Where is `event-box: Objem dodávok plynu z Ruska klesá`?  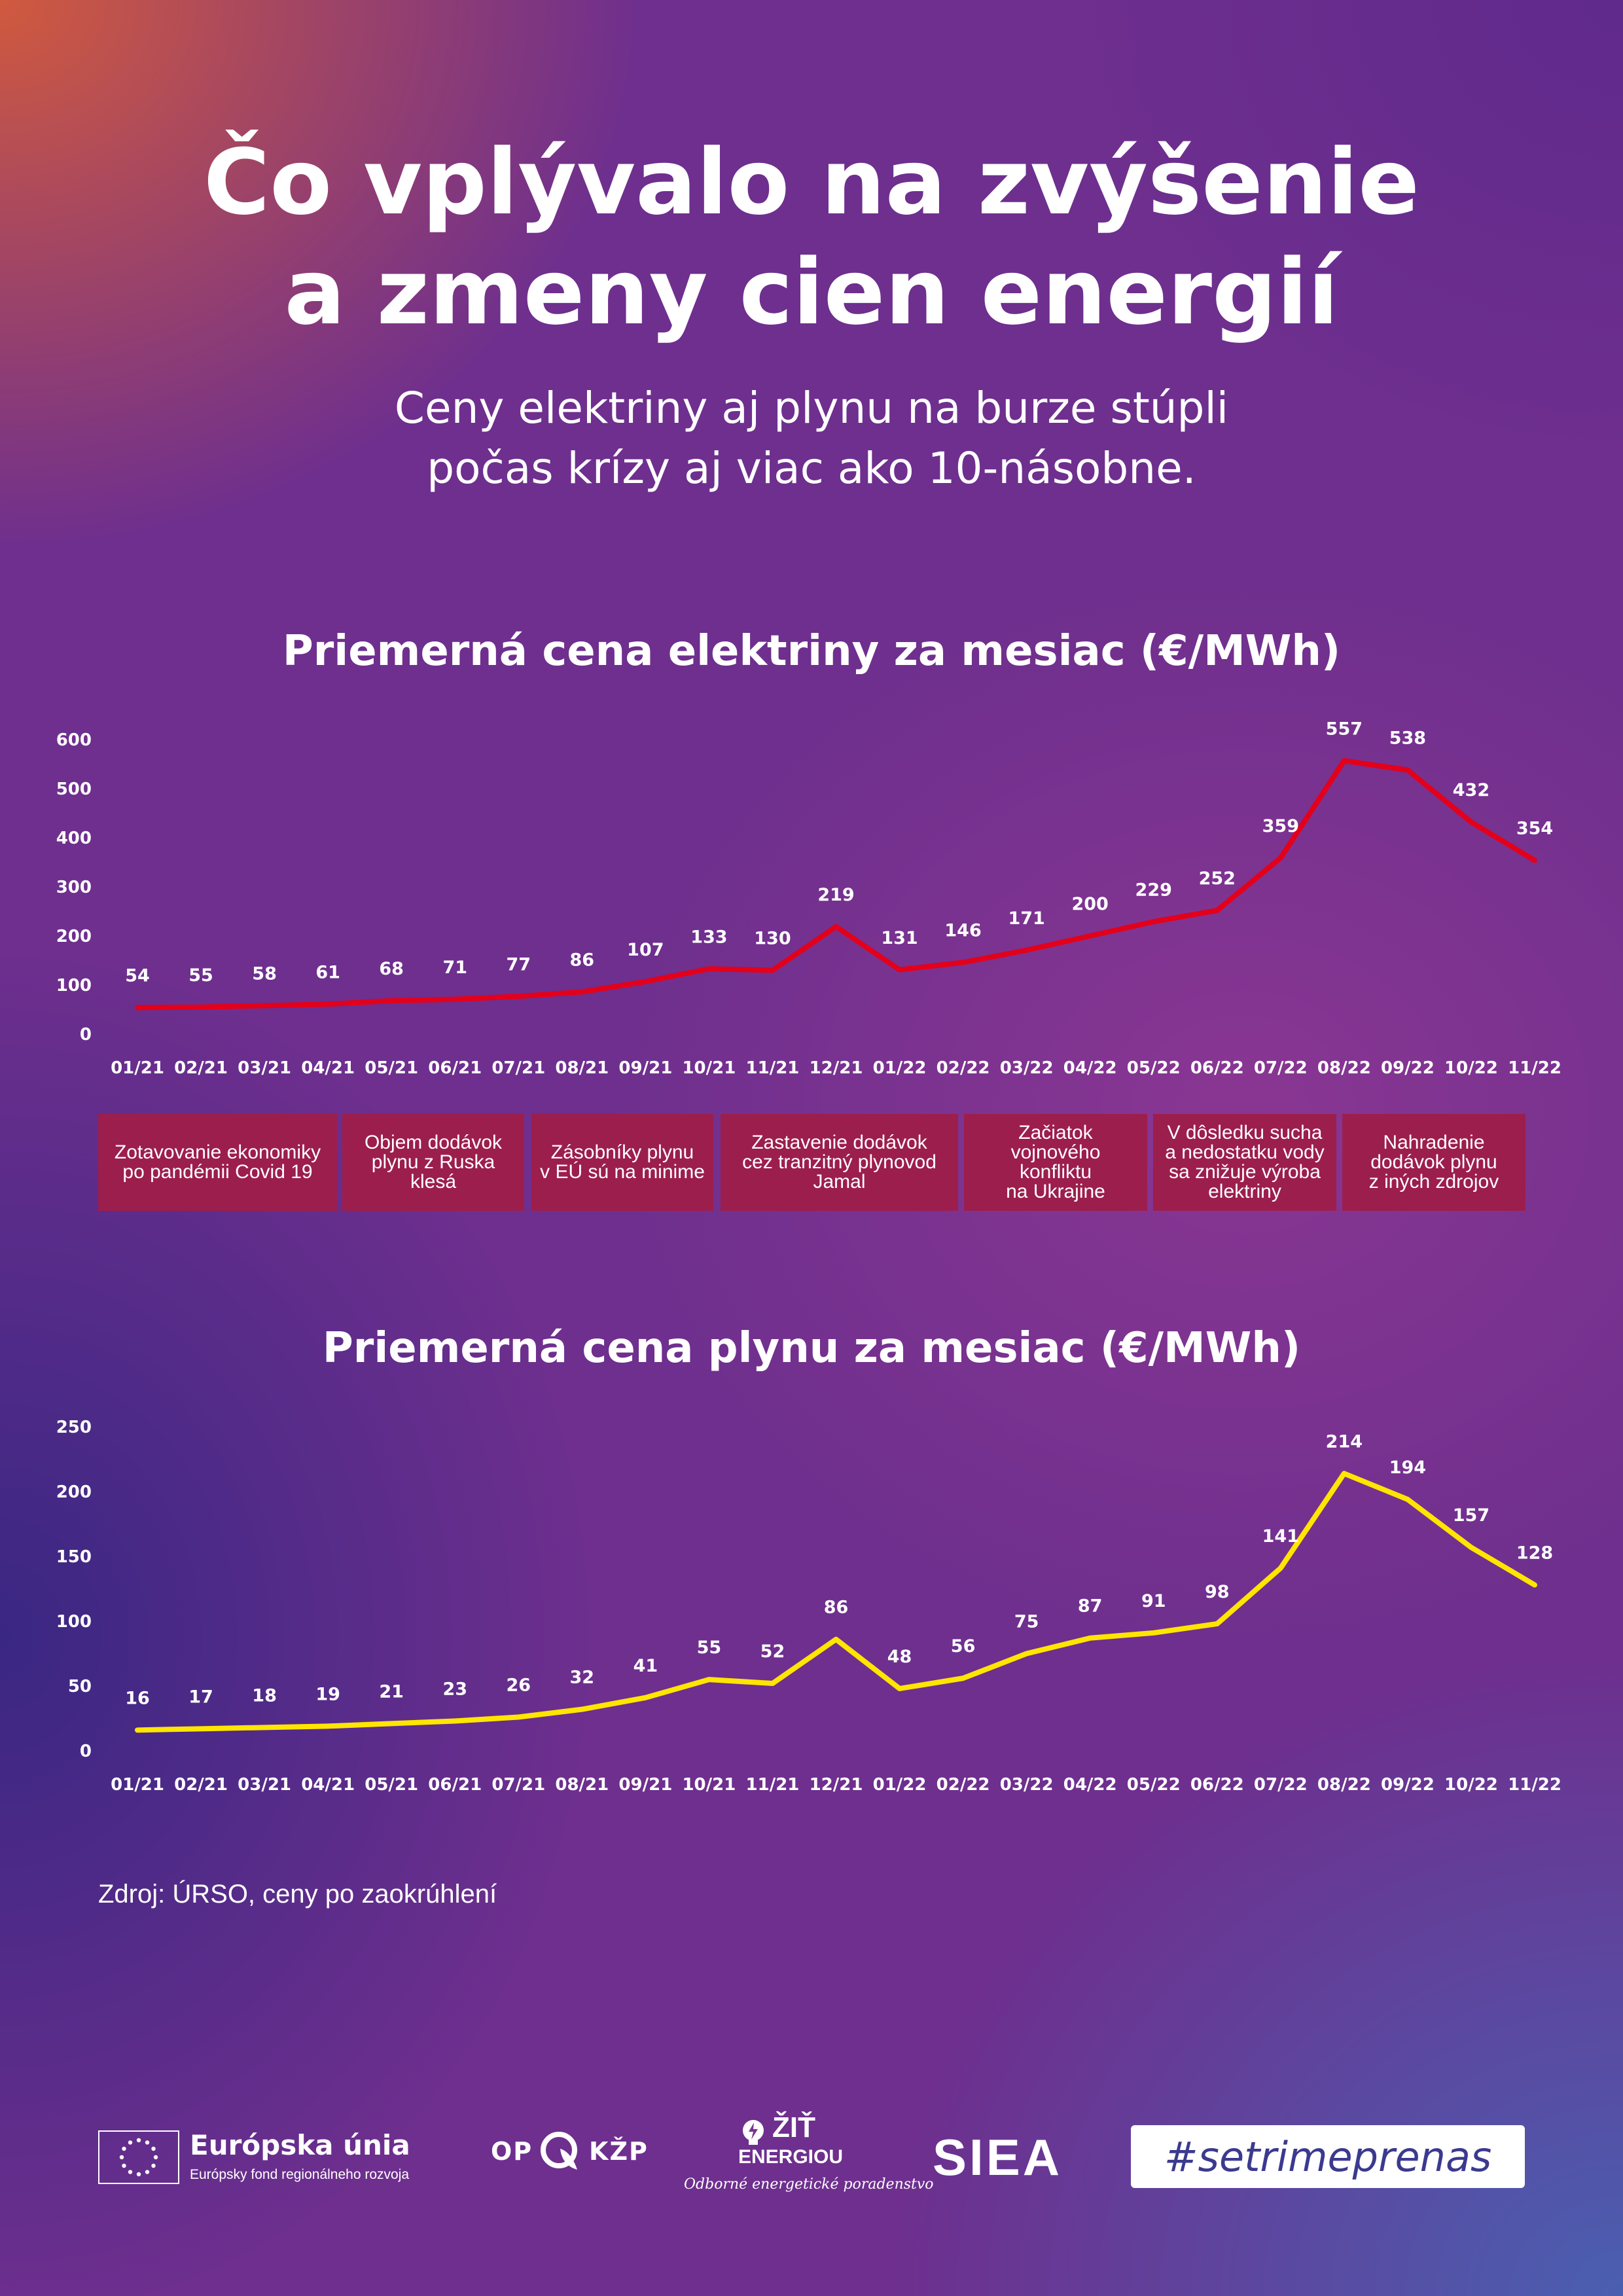
event-box: Objem dodávok plynu z Ruska klesá is located at coordinates (433, 1162).